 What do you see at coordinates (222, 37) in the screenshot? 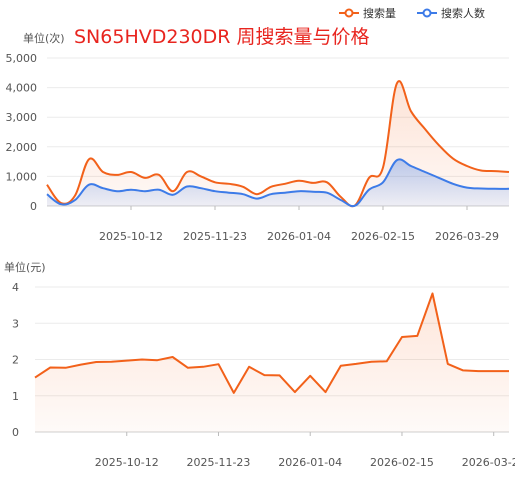
I see `chart-title: SN65HVD230DR 周搜索量与价格` at bounding box center [222, 37].